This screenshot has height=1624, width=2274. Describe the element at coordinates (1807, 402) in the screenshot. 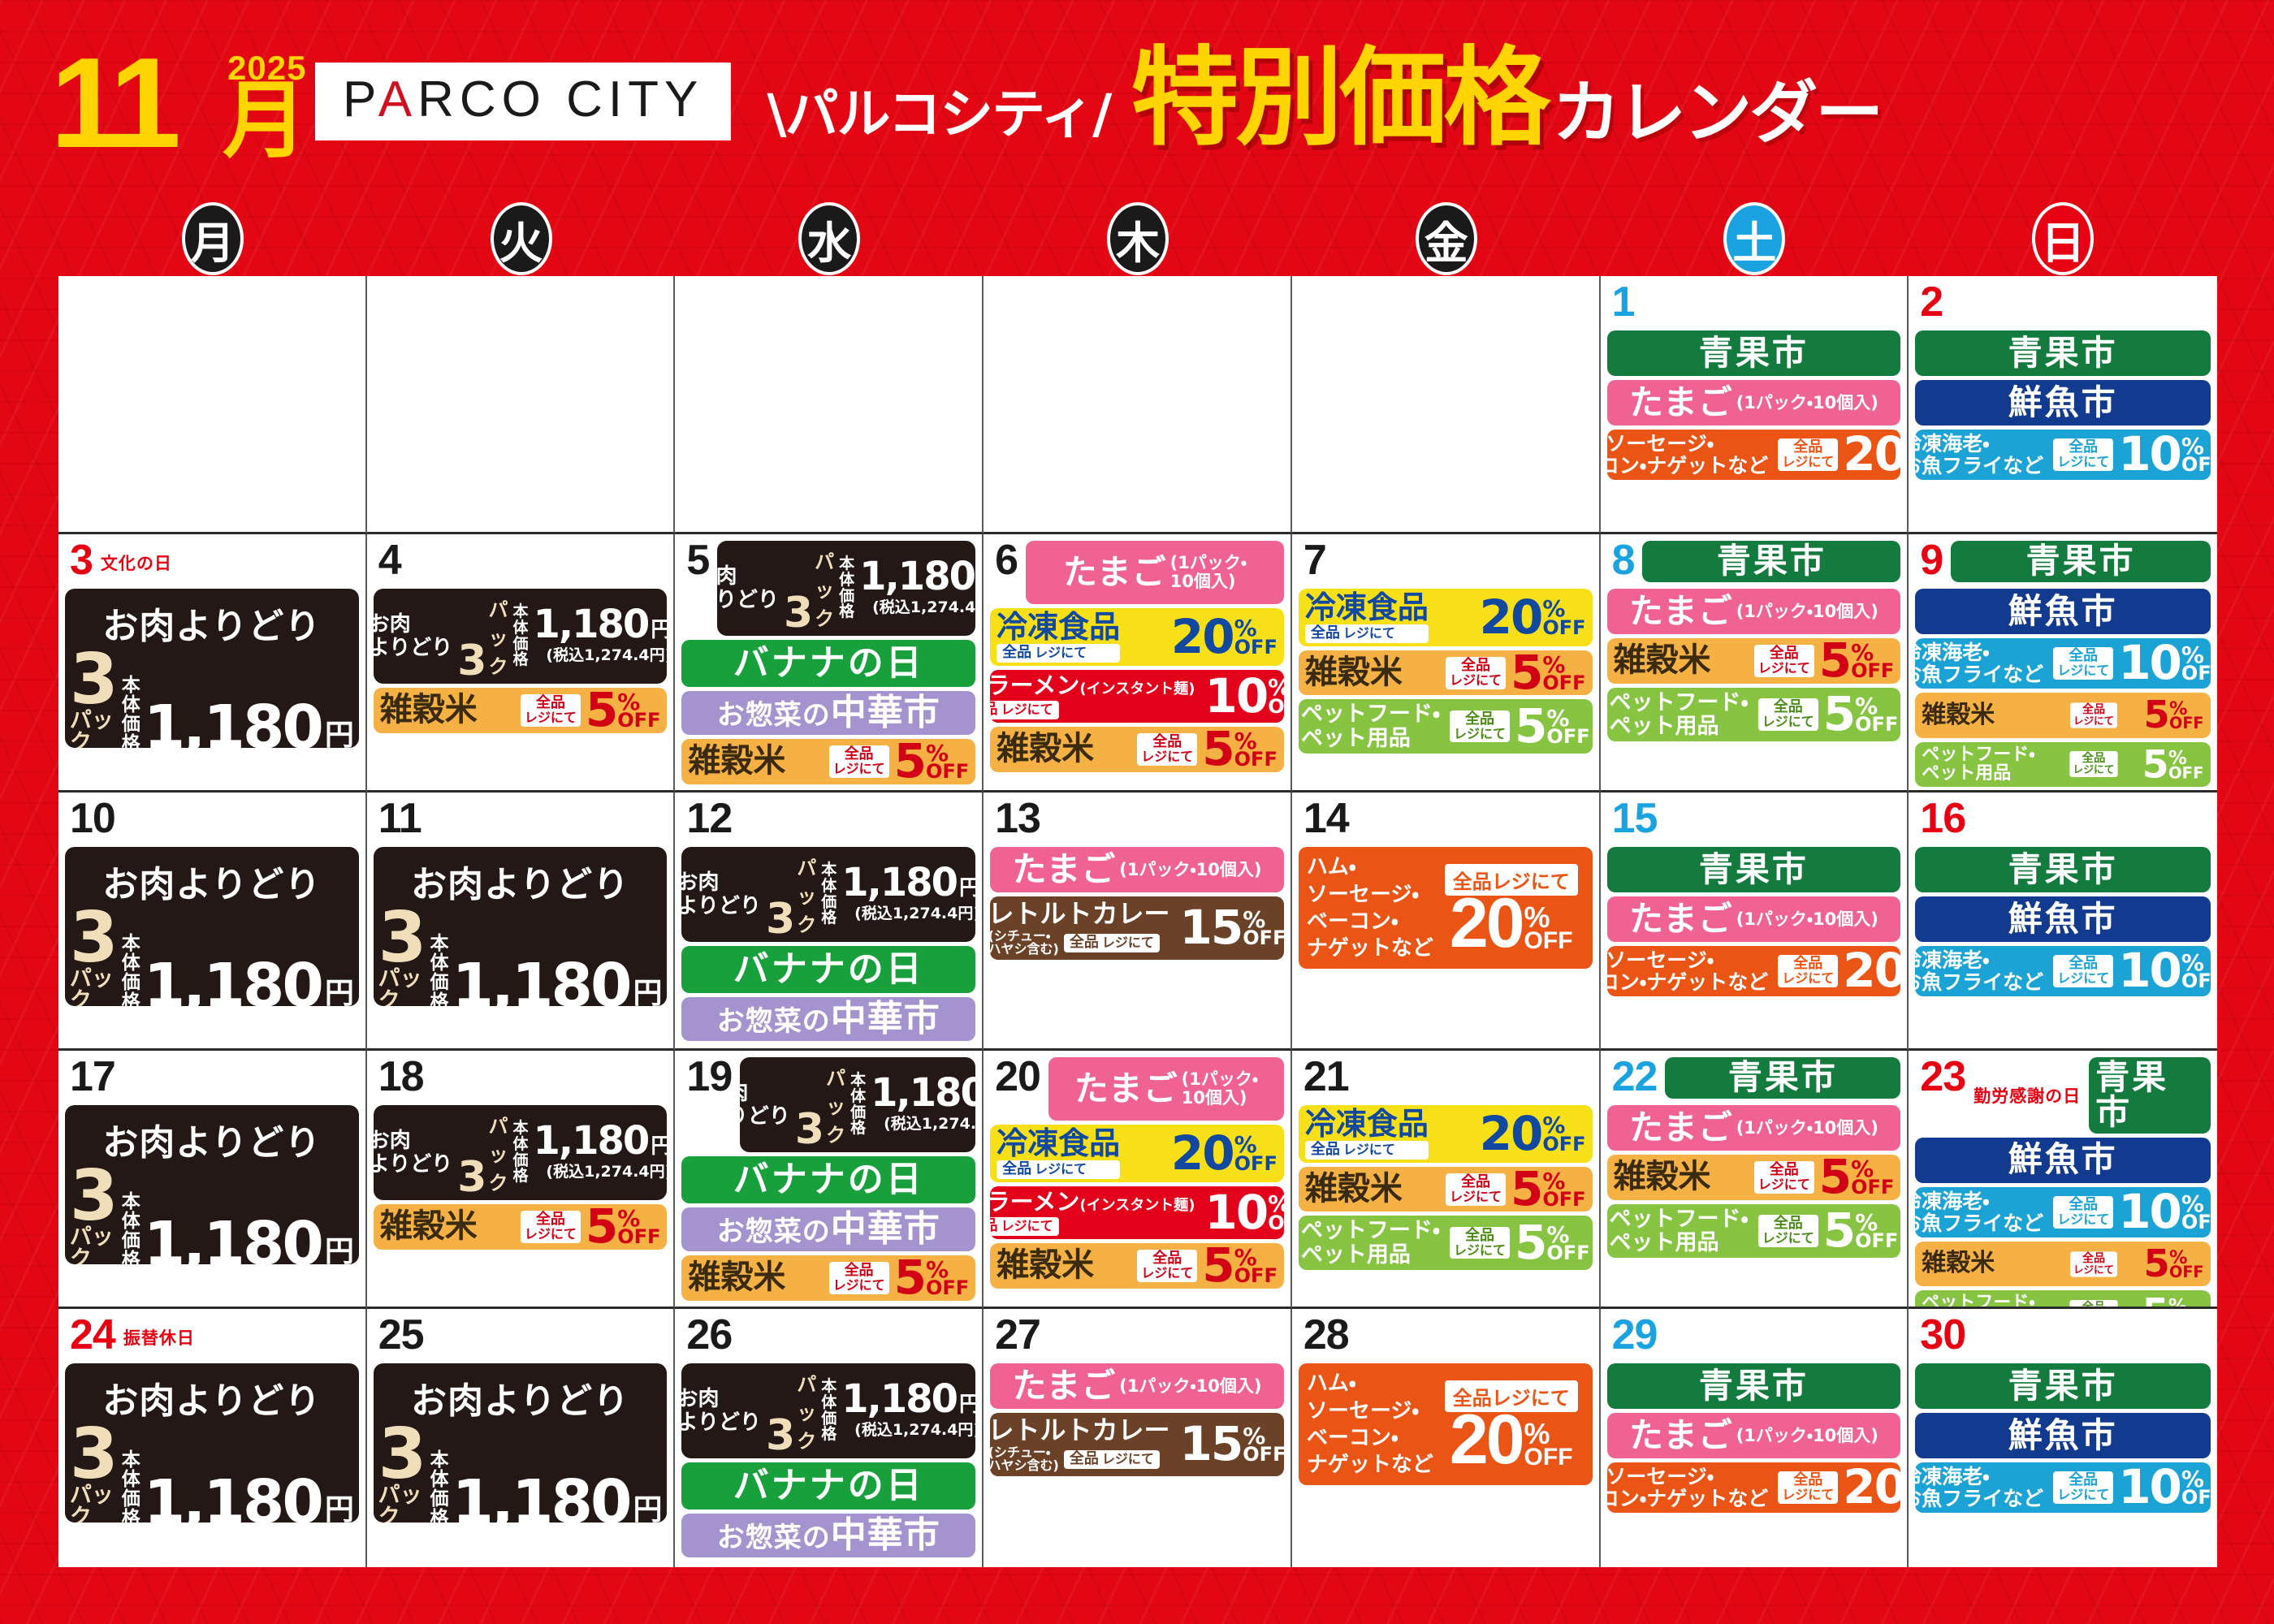

I see `tamago-sublabel: (1パック・10個入)` at that location.